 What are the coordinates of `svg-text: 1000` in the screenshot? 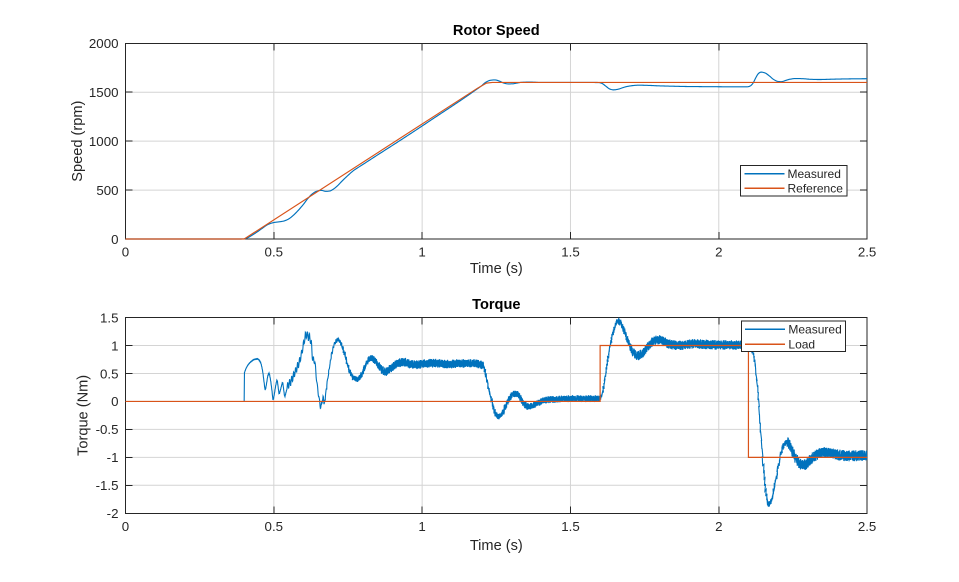 It's located at (104, 141).